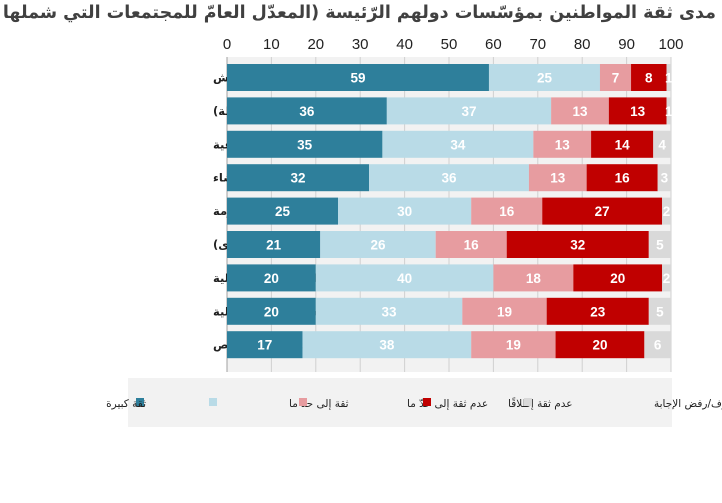 Image resolution: width=722 pixels, height=503 pixels. I want to click on x-tick-label: 60, so click(493, 44).